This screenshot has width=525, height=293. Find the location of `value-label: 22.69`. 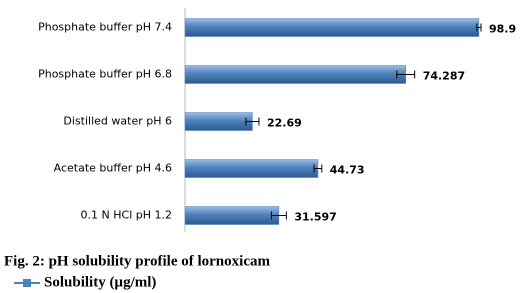

value-label: 22.69 is located at coordinates (284, 123).